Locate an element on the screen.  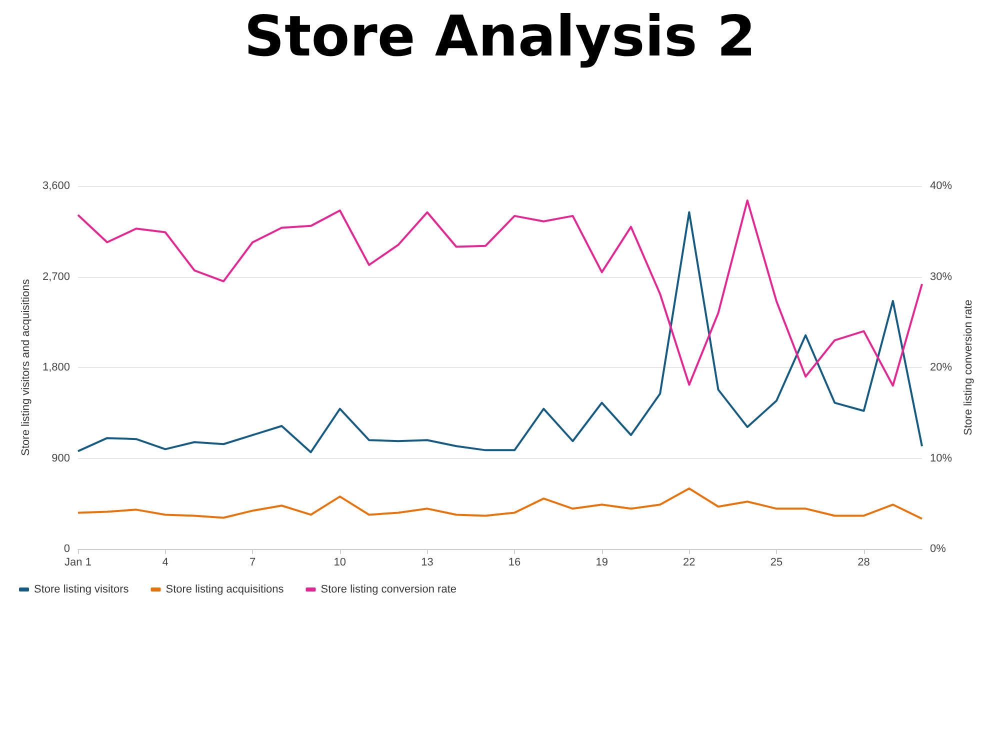
x-tick-label: 7 is located at coordinates (253, 562).